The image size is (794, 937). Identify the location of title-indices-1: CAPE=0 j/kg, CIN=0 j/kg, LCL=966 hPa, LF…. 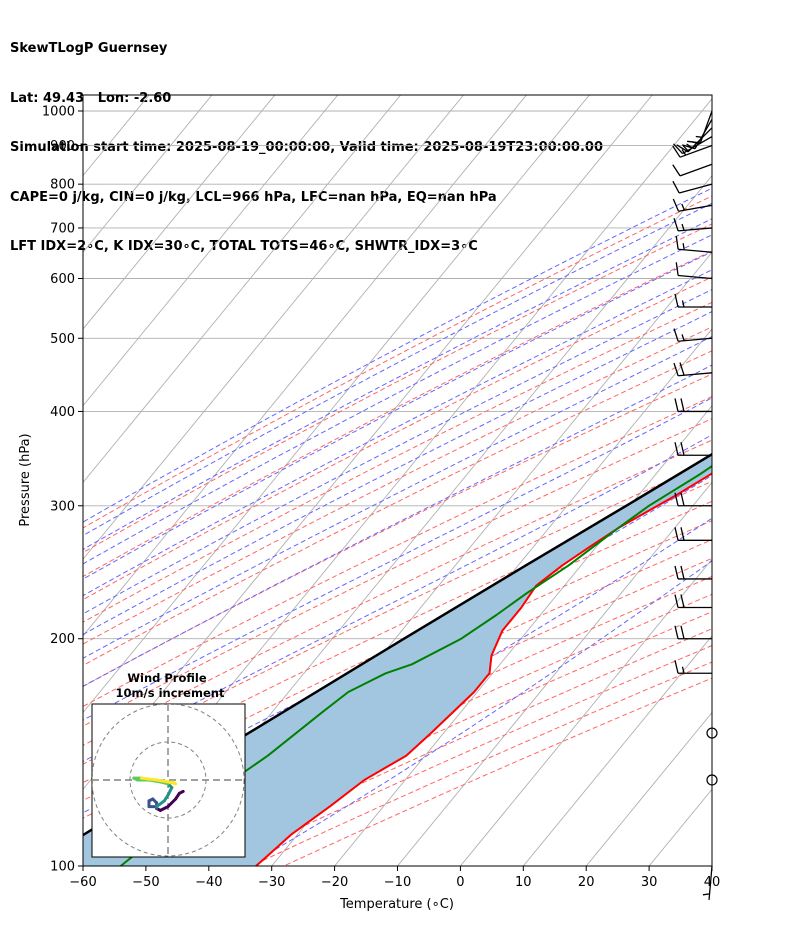
(253, 197).